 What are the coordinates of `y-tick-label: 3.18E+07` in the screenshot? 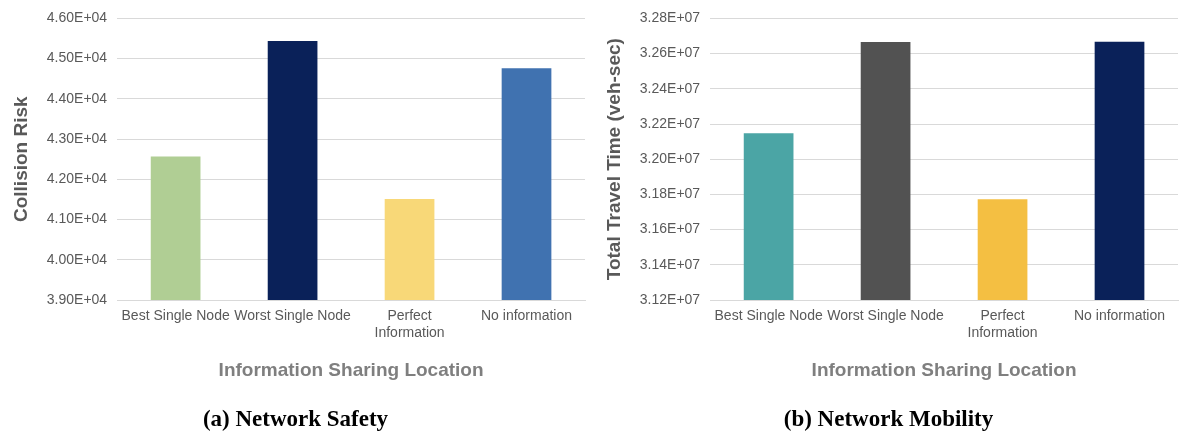 It's located at (670, 193).